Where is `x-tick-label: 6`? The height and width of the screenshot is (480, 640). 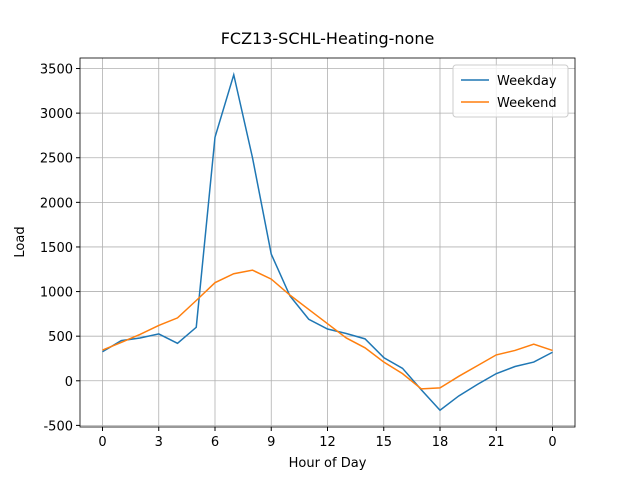 x-tick-label: 6 is located at coordinates (215, 442).